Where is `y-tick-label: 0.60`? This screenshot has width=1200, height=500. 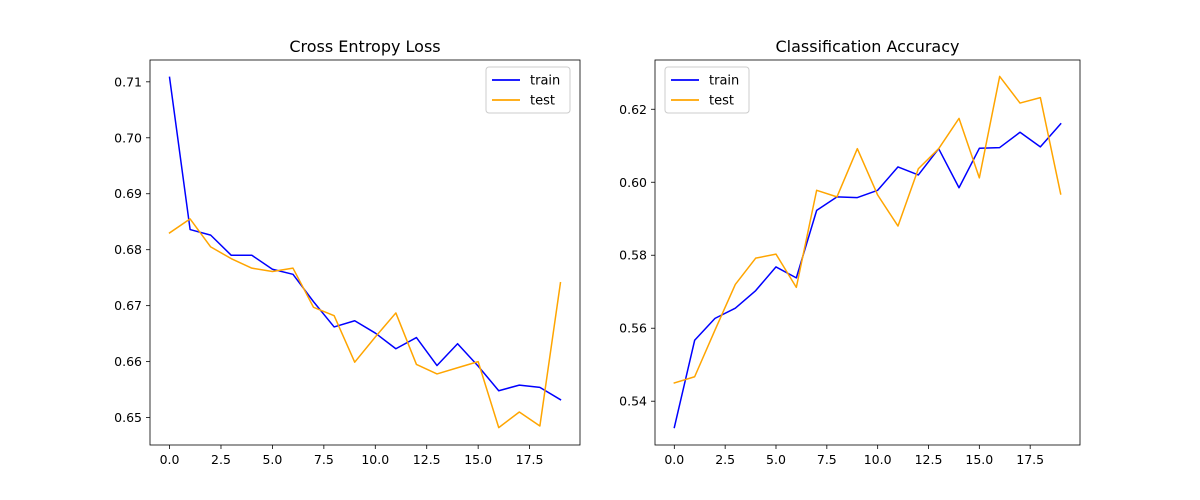
y-tick-label: 0.60 is located at coordinates (633, 182).